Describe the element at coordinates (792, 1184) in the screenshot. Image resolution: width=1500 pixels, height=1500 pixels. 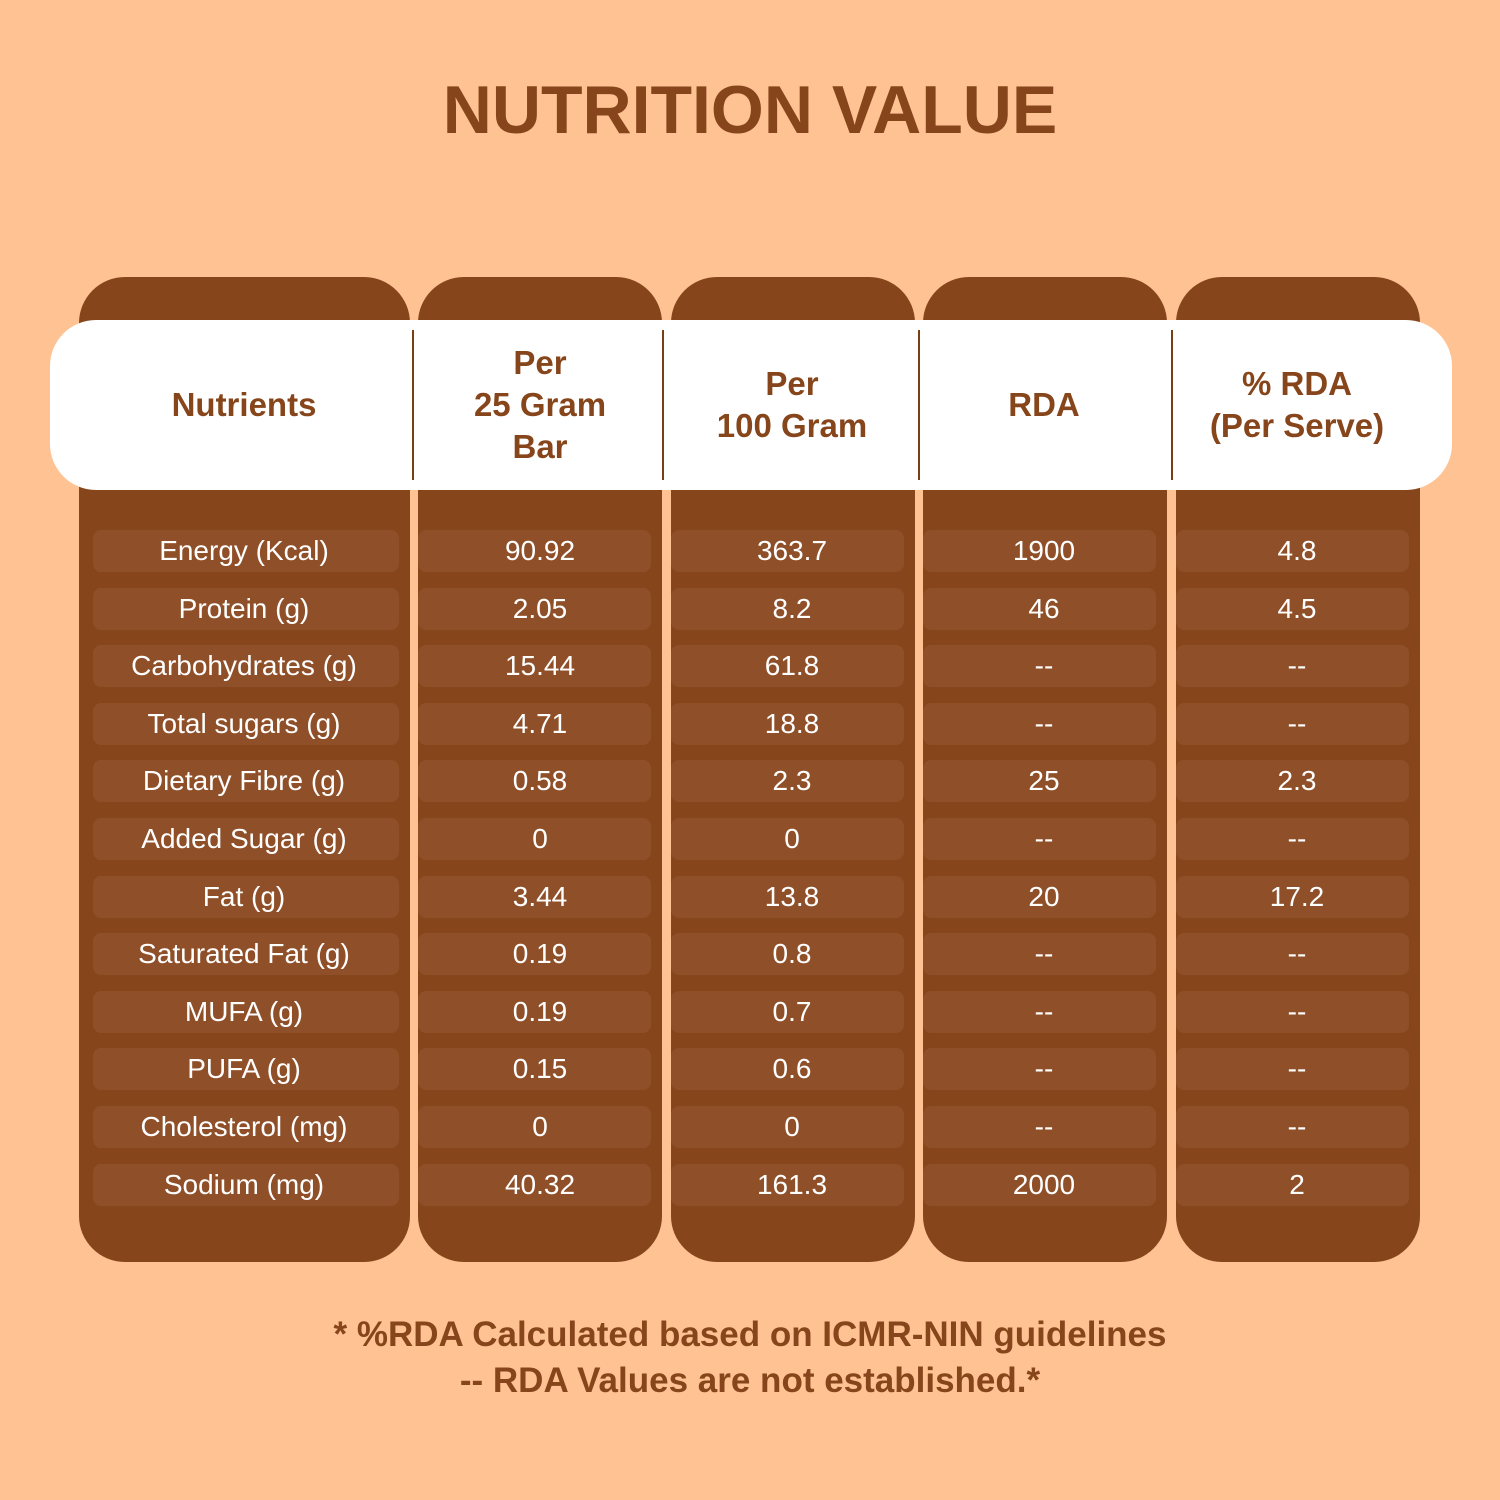
I see `table-cell-per-100g: 161.3` at that location.